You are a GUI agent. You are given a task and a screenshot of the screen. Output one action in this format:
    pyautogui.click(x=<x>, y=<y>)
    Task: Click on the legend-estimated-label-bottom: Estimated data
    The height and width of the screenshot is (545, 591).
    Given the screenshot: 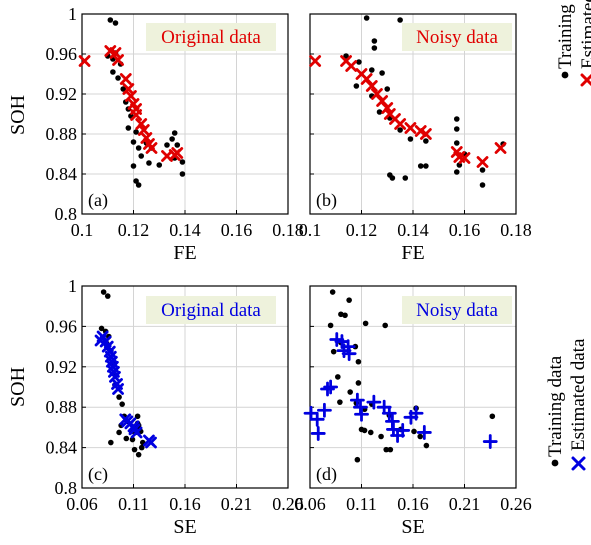 What is the action you would take?
    pyautogui.click(x=578, y=394)
    